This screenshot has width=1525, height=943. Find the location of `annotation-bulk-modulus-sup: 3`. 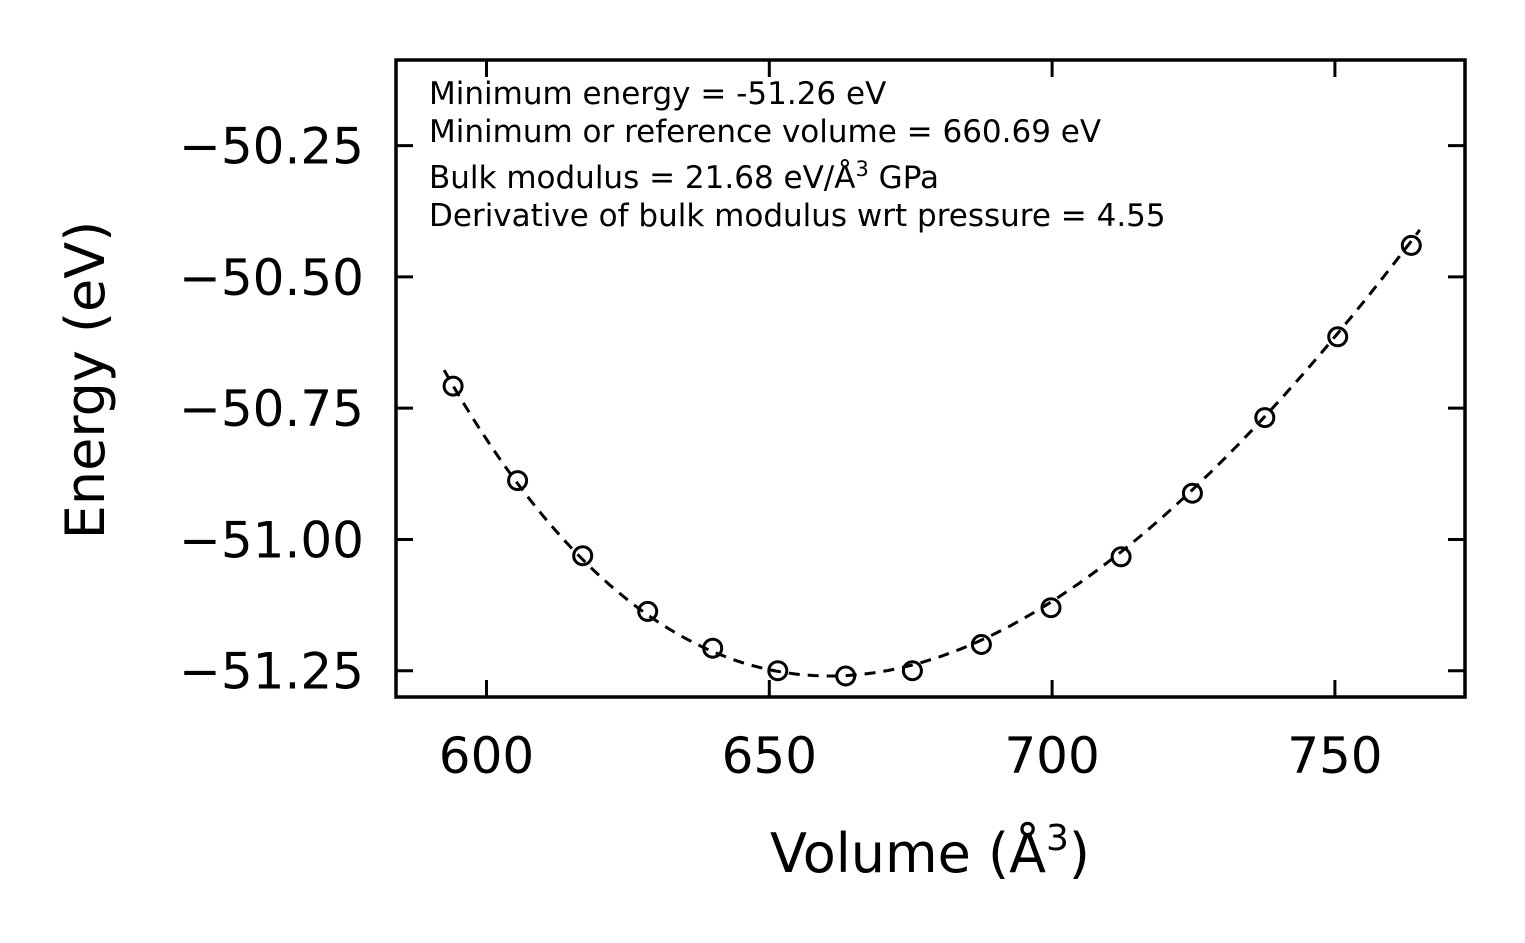

annotation-bulk-modulus-sup: 3 is located at coordinates (861, 169).